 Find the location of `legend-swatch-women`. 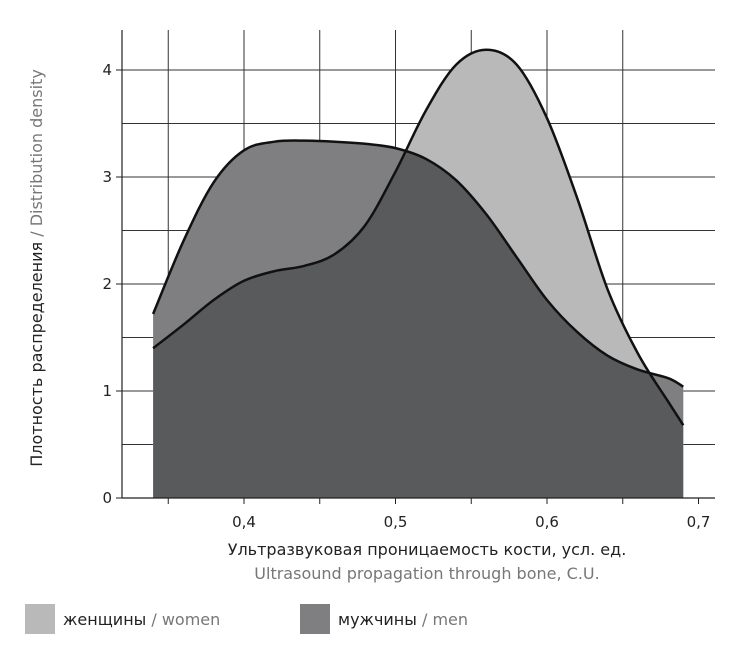

legend-swatch-women is located at coordinates (40, 619).